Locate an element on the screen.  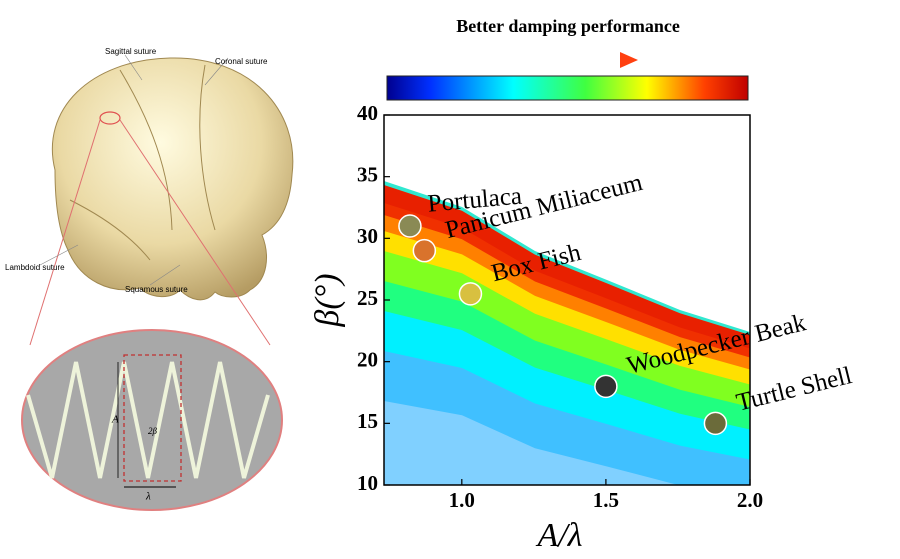
y-tick-label: 35 is located at coordinates (367, 174).